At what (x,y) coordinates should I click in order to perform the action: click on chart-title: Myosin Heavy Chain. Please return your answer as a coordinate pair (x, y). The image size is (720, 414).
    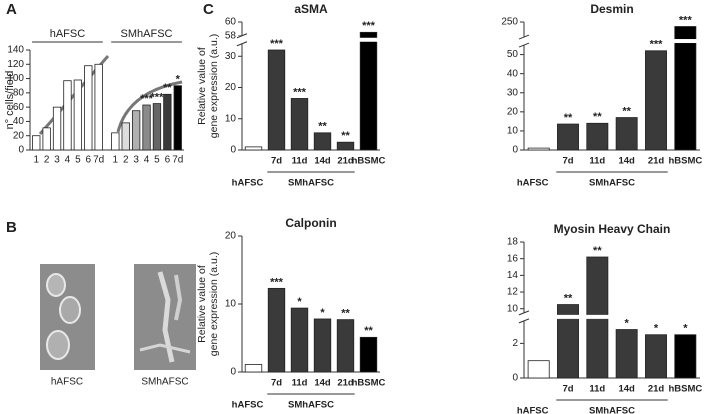
    Looking at the image, I should click on (612, 229).